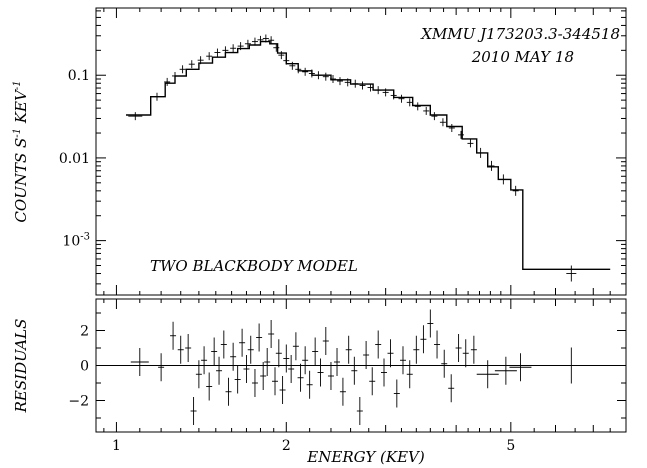 The width and height of the screenshot is (647, 468). I want to click on model-name-label: TWO BLACKBODY MODEL, so click(254, 266).